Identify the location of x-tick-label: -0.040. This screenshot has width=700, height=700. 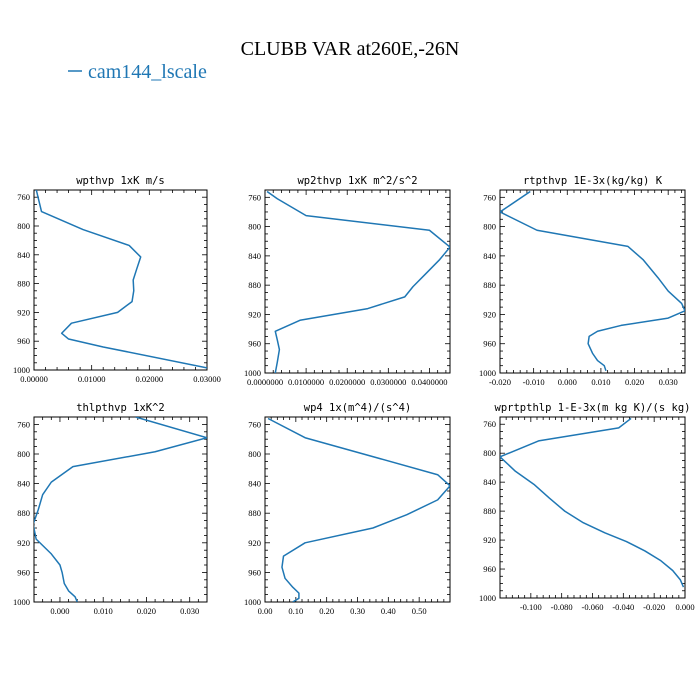
(623, 607).